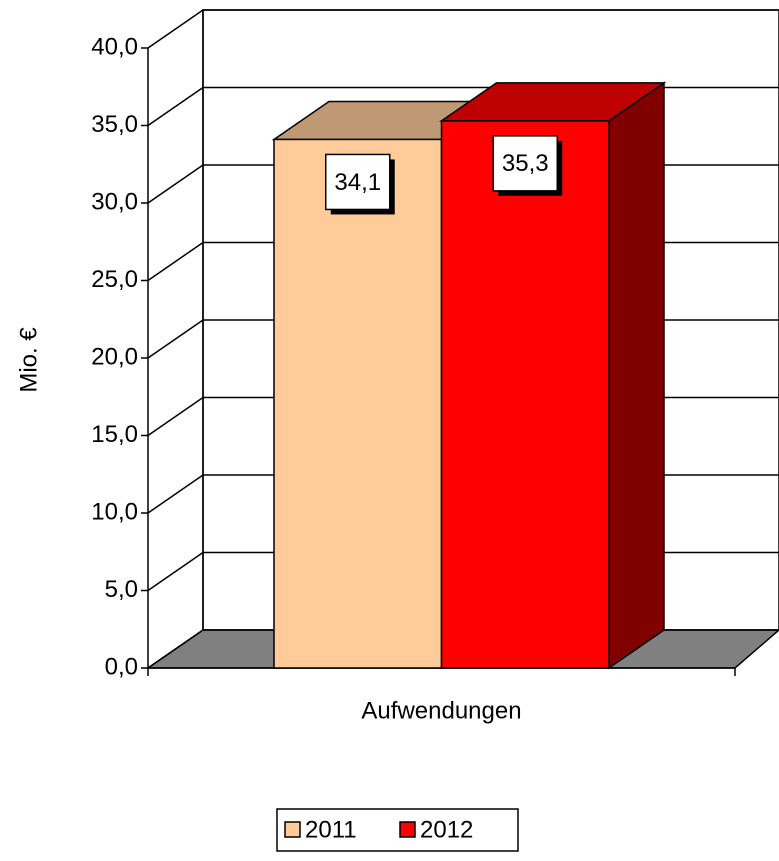 The image size is (779, 861). Describe the element at coordinates (446, 829) in the screenshot. I see `legend-label: 2012` at that location.